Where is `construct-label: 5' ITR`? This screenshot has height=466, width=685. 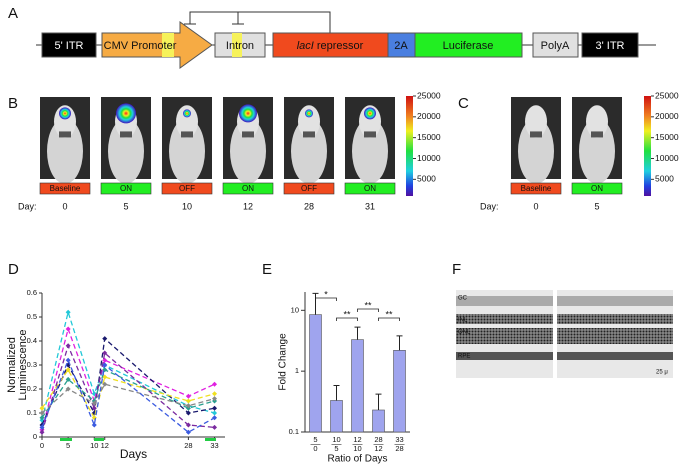 construct-label: 5' ITR is located at coordinates (69, 46).